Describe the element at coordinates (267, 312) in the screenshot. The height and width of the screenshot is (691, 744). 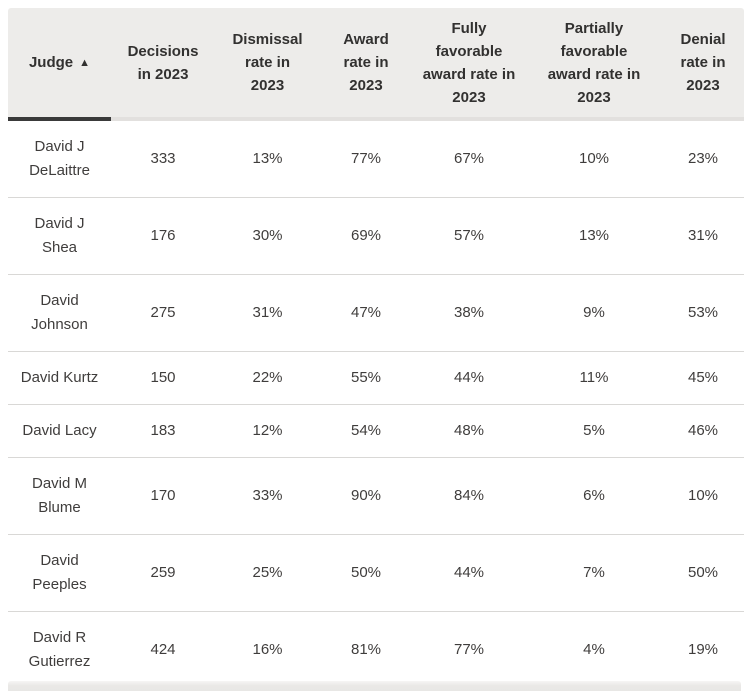
I see `dismissal-rate-cell: 31%` at that location.